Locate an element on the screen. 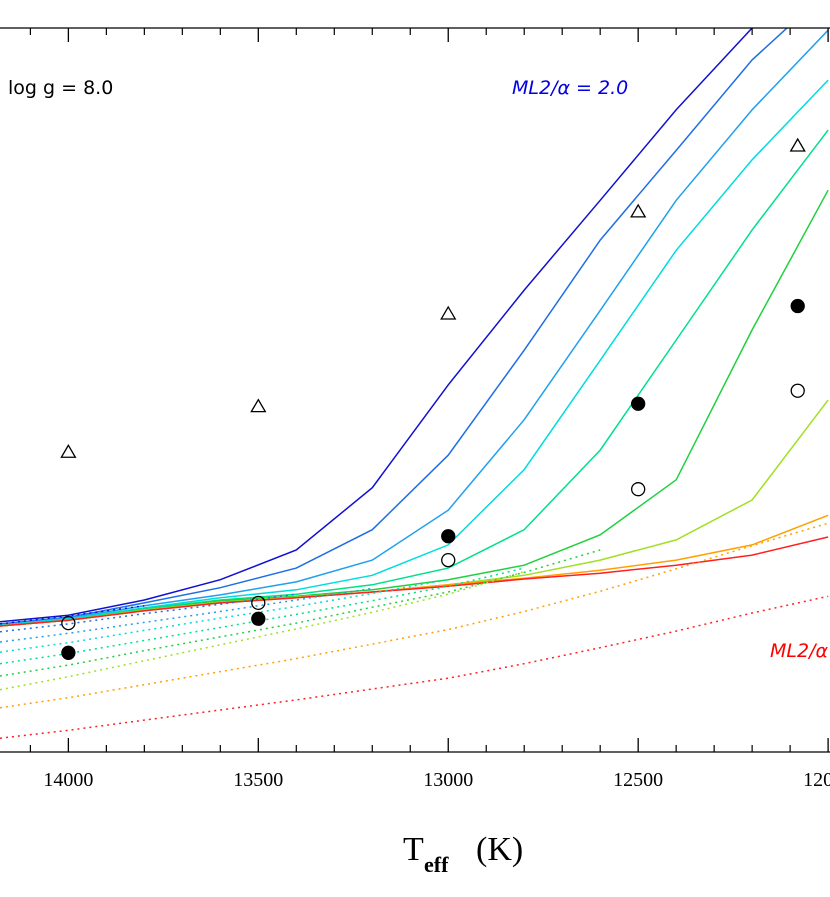  x-axis-label-unit: (K) is located at coordinates (499, 849).